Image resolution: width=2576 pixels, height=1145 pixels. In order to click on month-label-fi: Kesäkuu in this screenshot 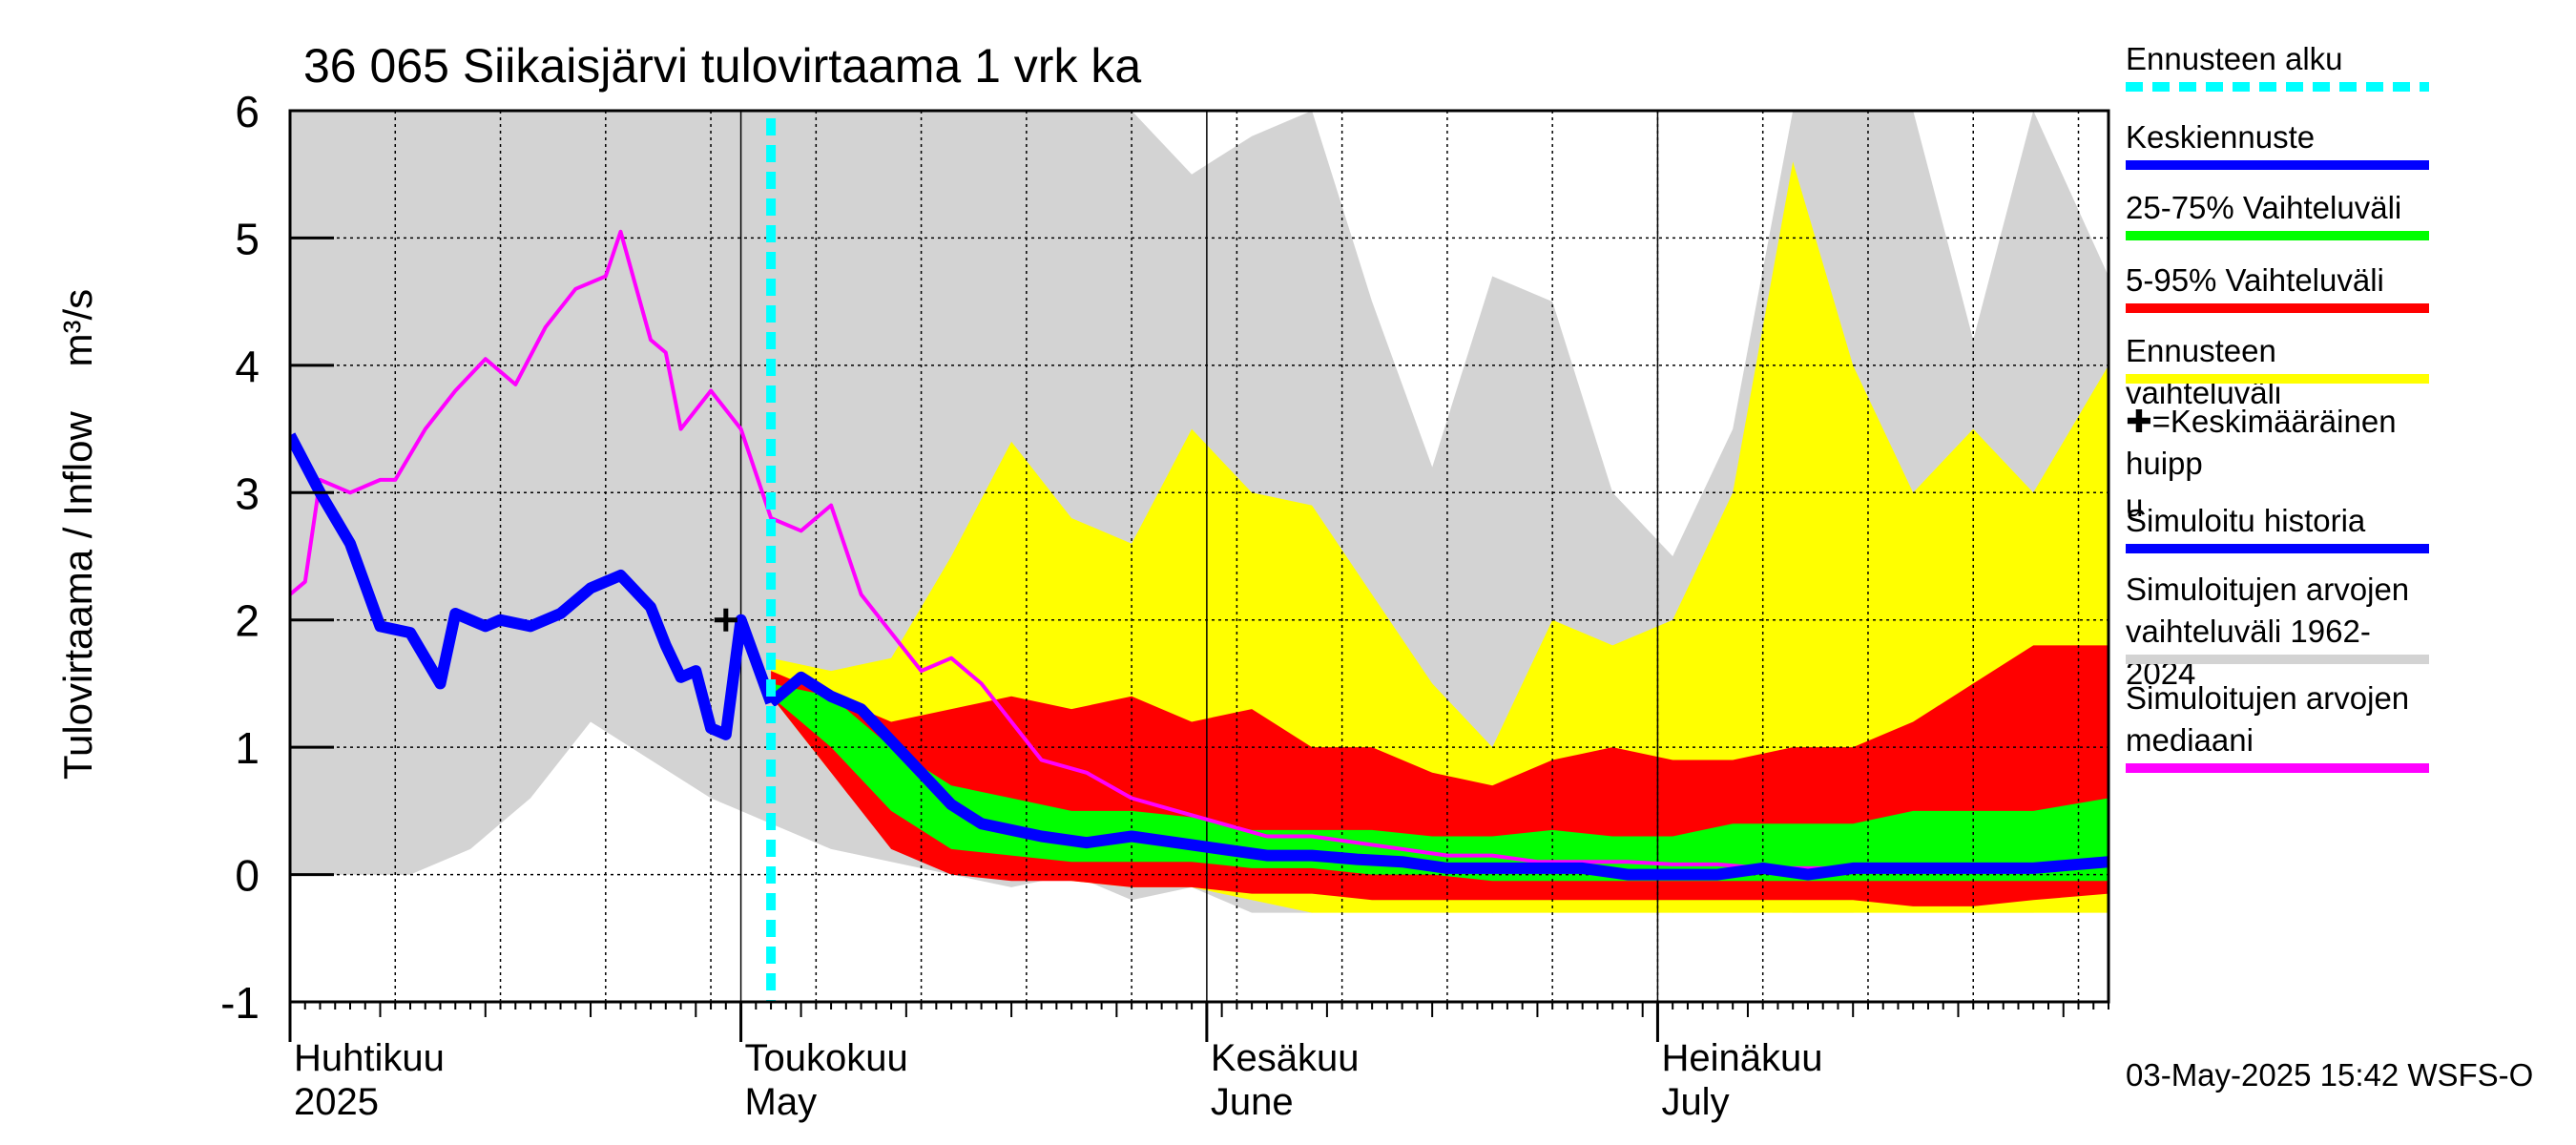, I will do `click(1285, 1058)`.